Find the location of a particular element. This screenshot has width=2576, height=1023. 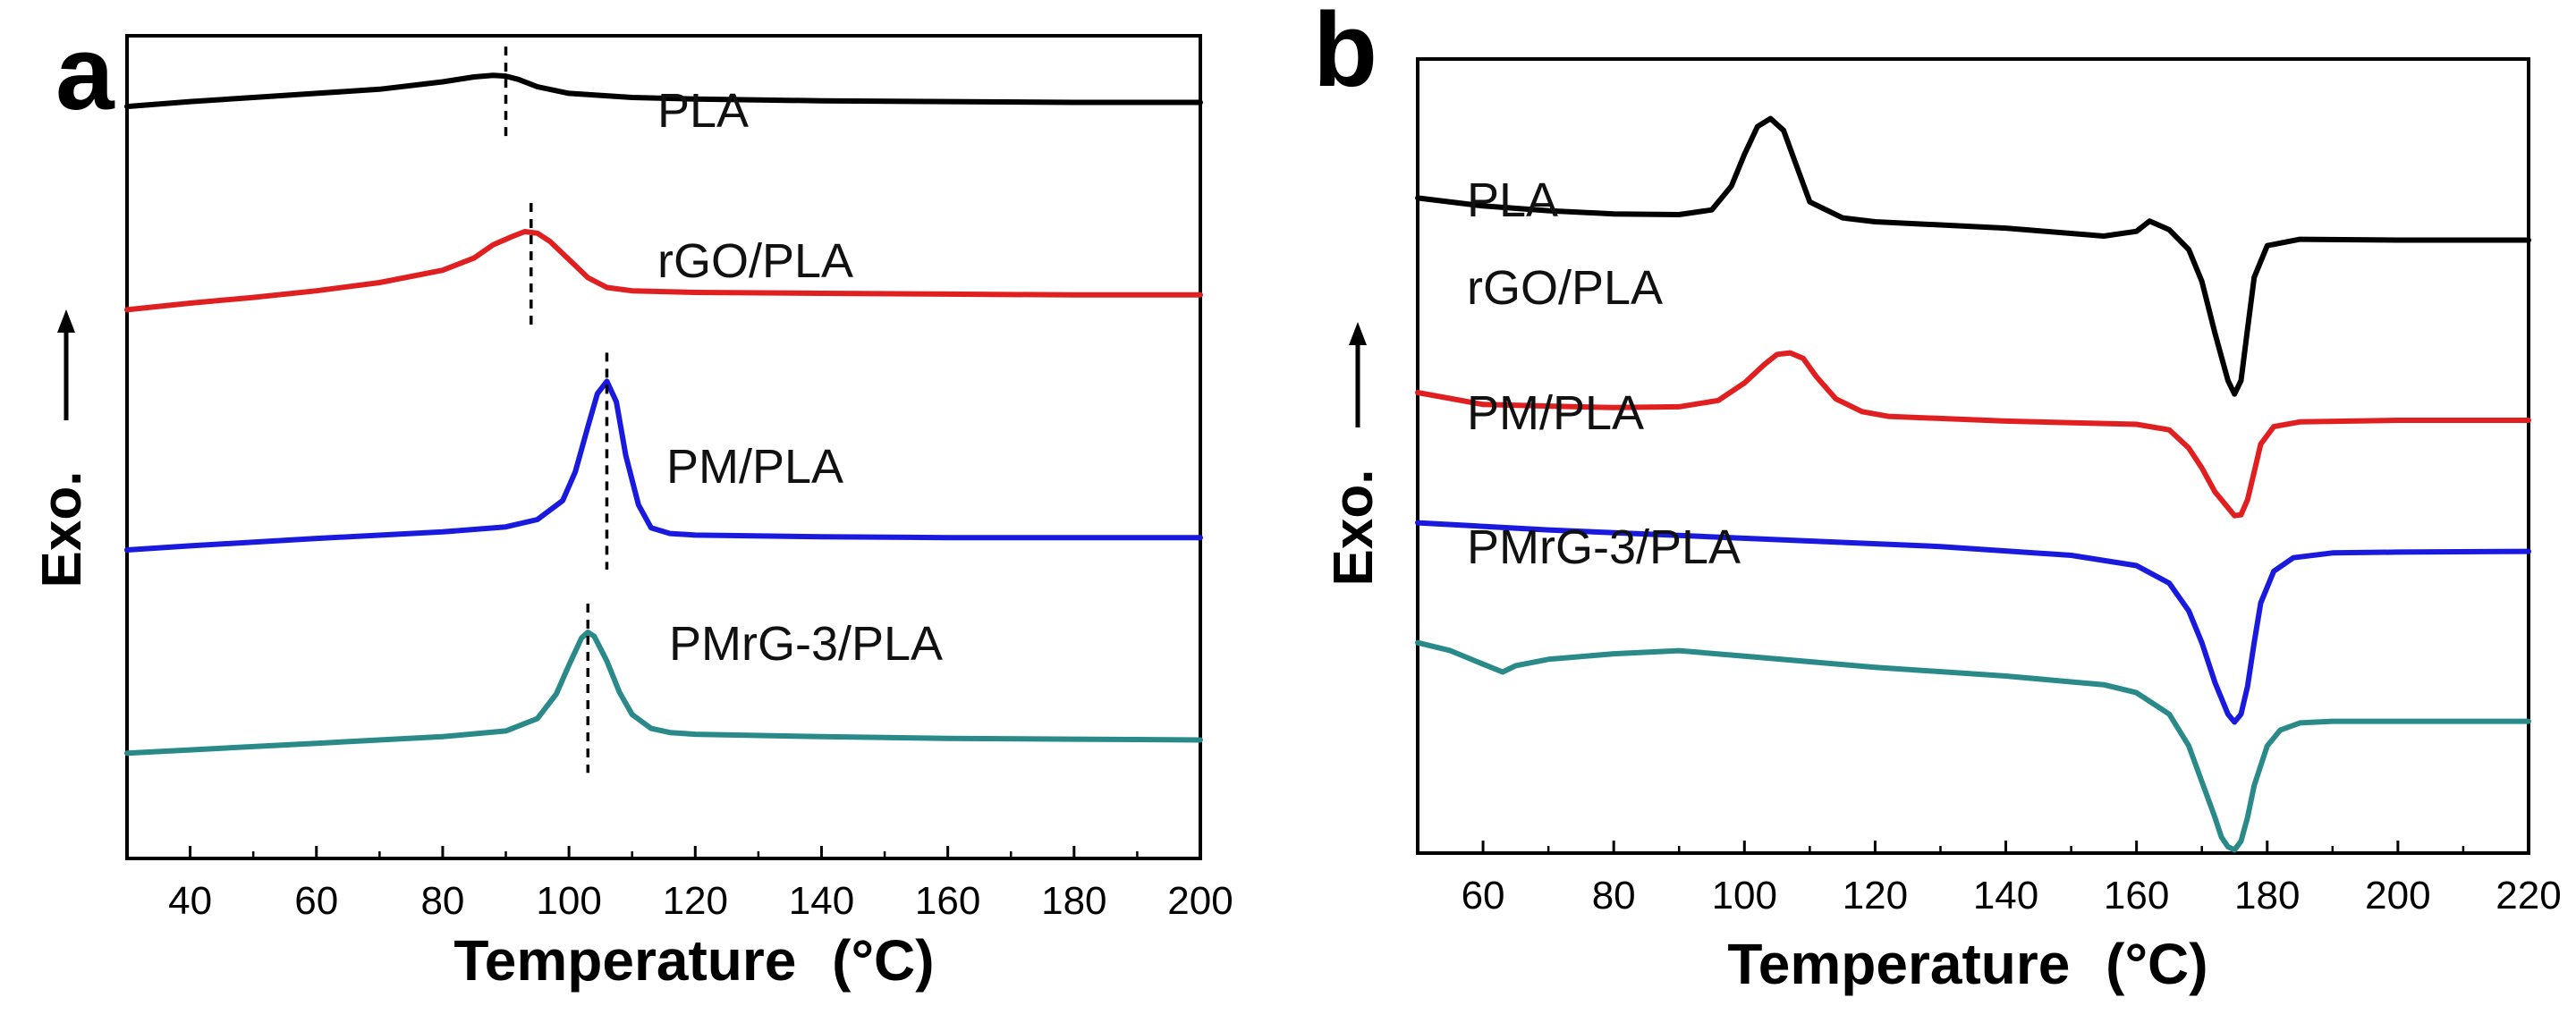

series-label-b-pla: PLA is located at coordinates (1512, 200).